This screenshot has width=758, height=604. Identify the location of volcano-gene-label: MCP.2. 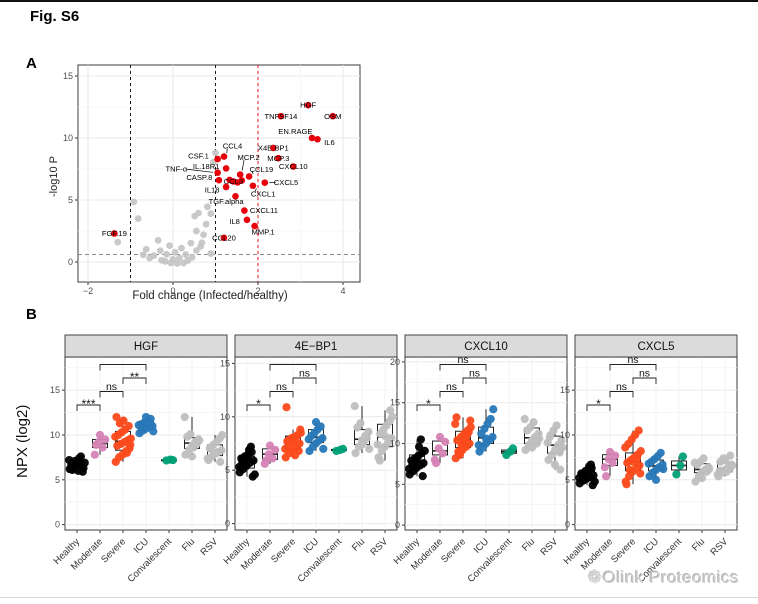
(249, 157).